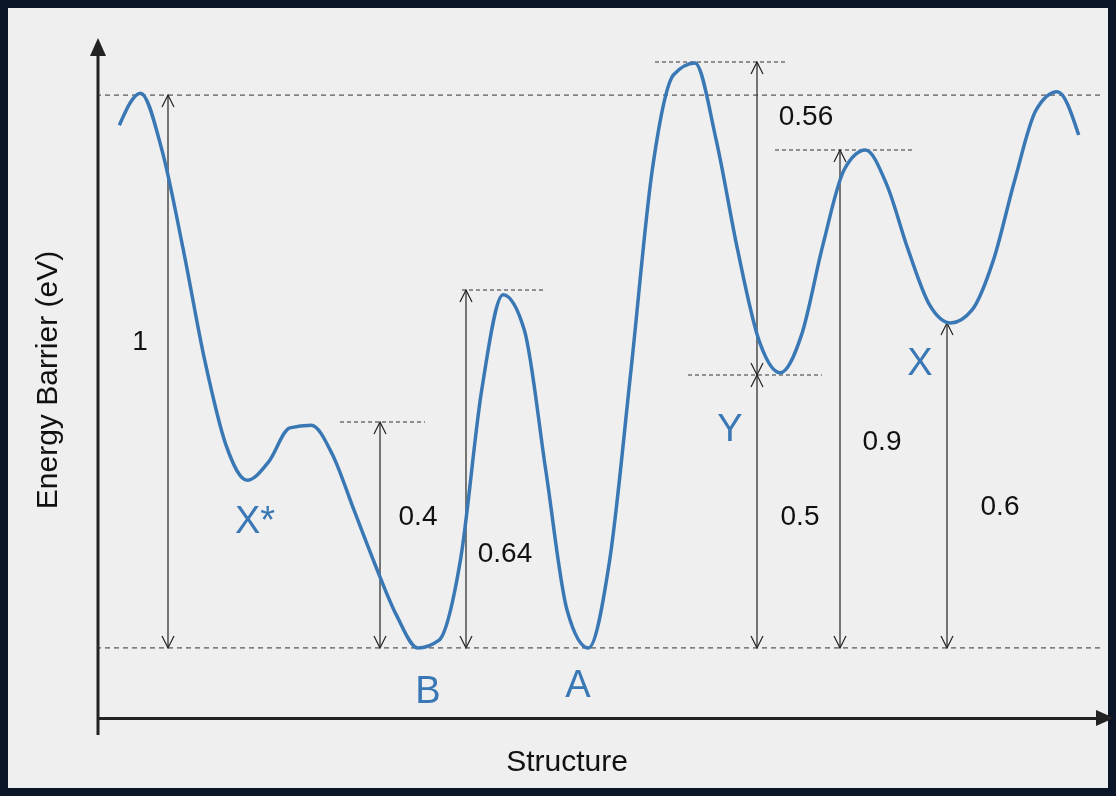 This screenshot has width=1116, height=796. What do you see at coordinates (800, 515) in the screenshot?
I see `annotation: 0.5` at bounding box center [800, 515].